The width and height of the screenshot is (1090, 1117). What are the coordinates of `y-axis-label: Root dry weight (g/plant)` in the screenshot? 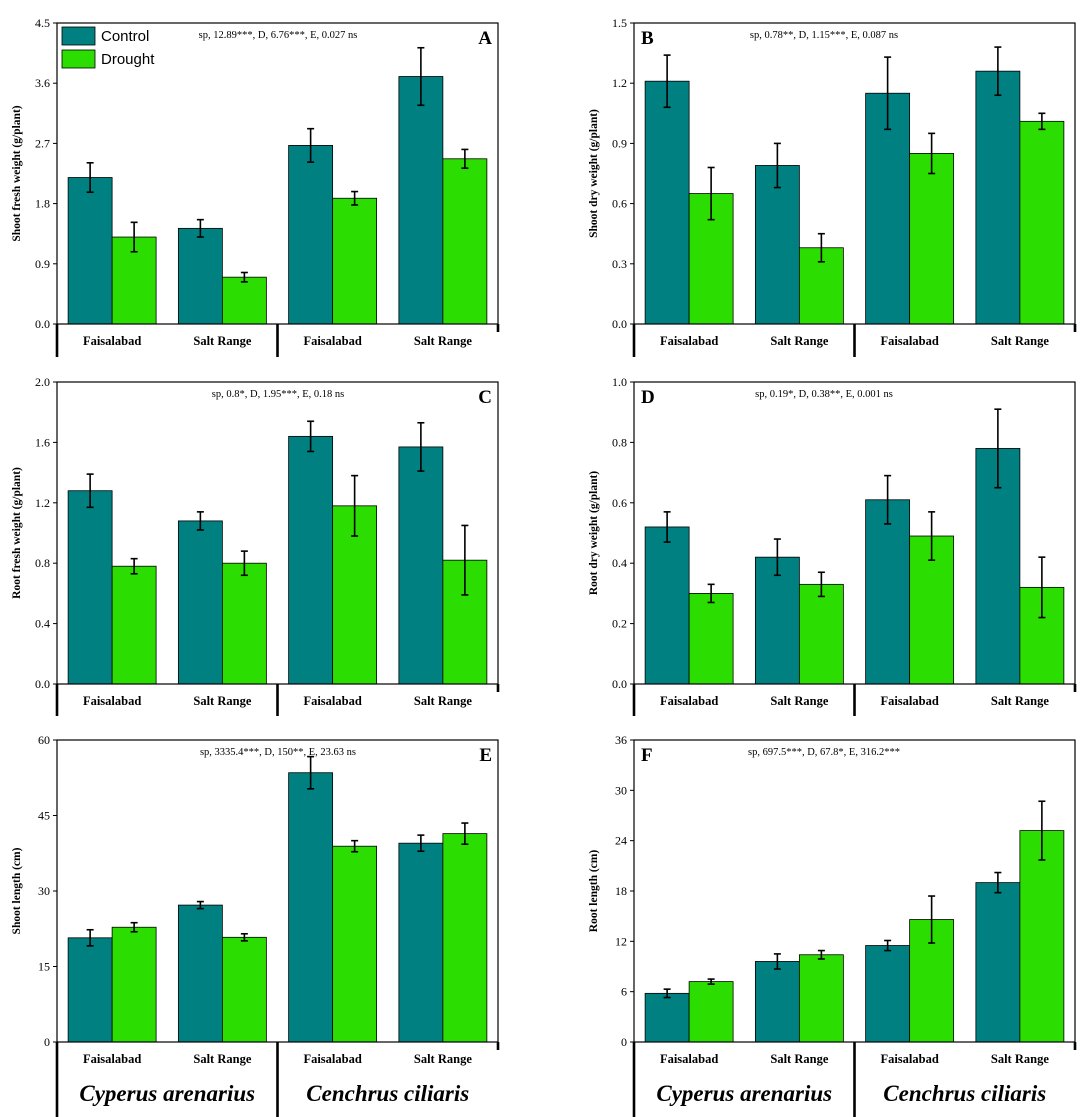 It's located at (594, 533).